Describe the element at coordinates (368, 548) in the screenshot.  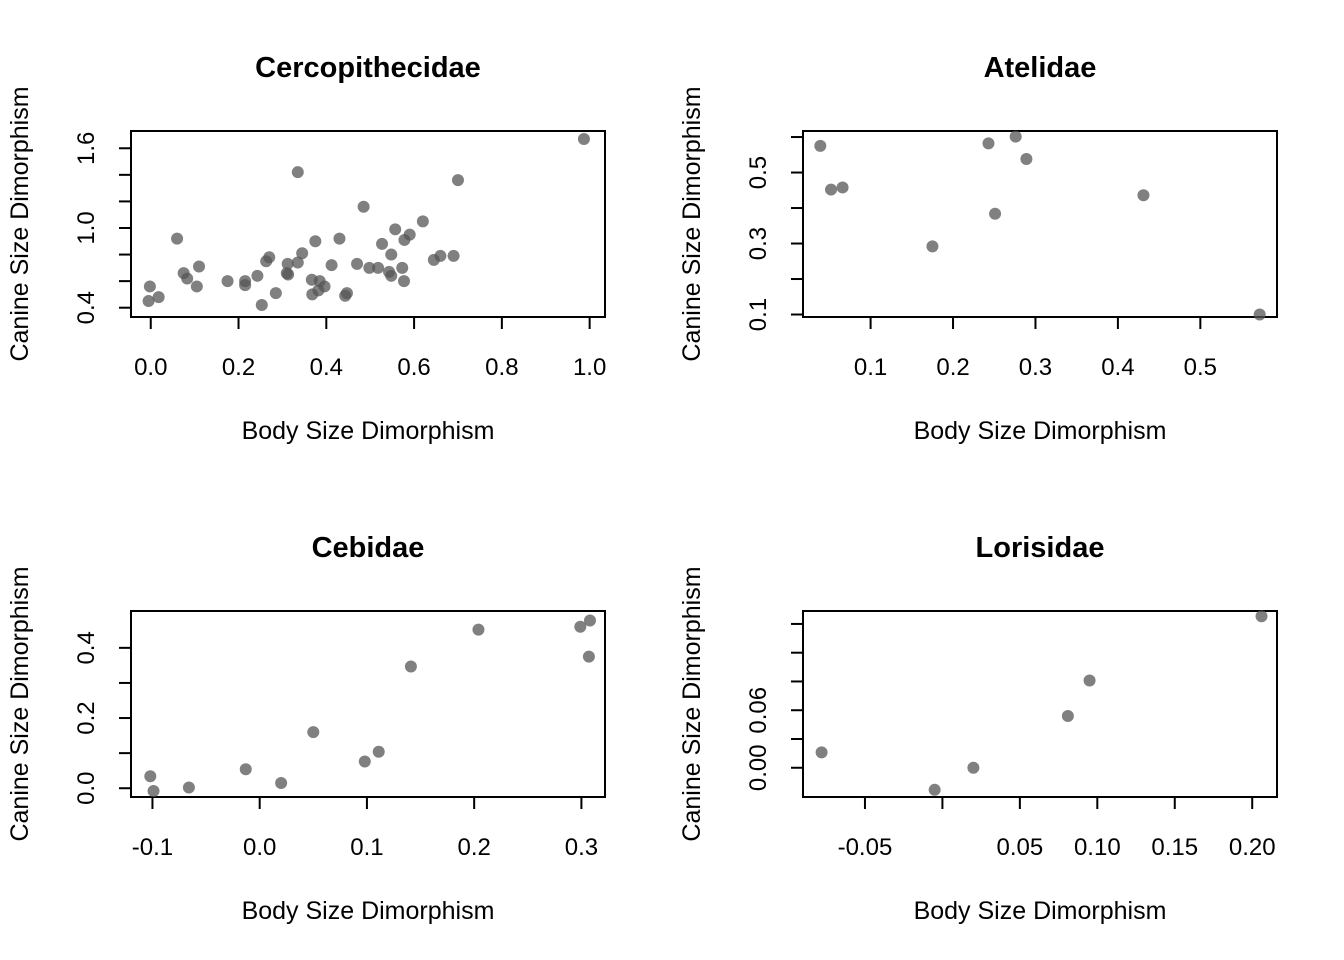
I see `chart-title: Cebidae` at that location.